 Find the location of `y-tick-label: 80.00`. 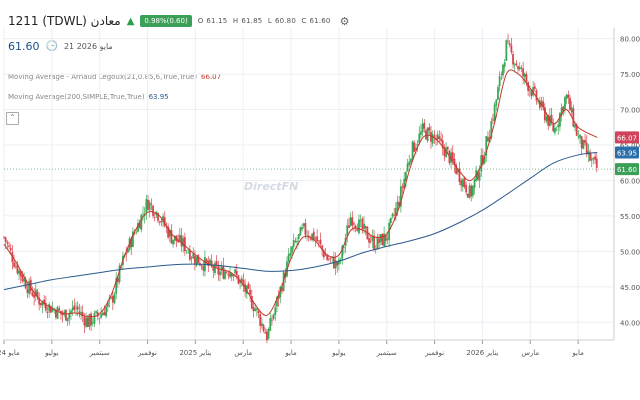

y-tick-label: 80.00 is located at coordinates (630, 40).